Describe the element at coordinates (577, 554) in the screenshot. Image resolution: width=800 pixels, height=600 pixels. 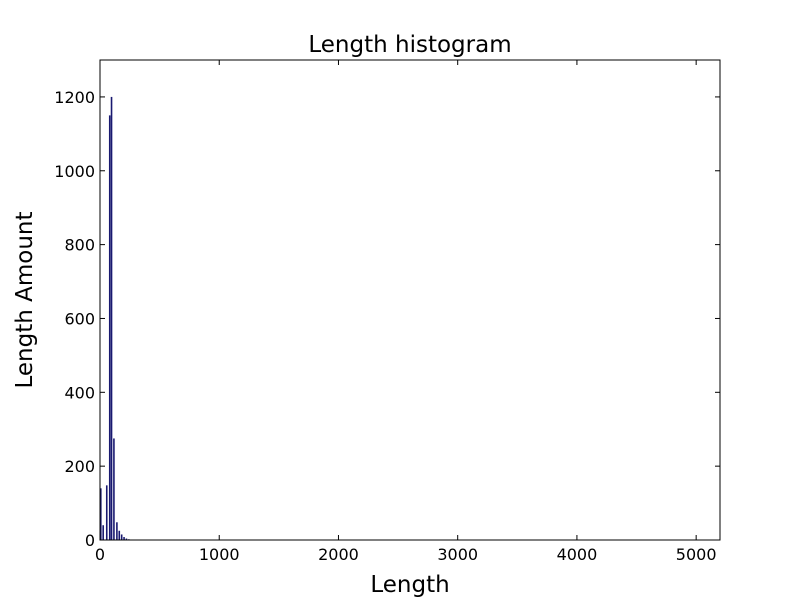
I see `x-tick-label-4: 4000` at that location.